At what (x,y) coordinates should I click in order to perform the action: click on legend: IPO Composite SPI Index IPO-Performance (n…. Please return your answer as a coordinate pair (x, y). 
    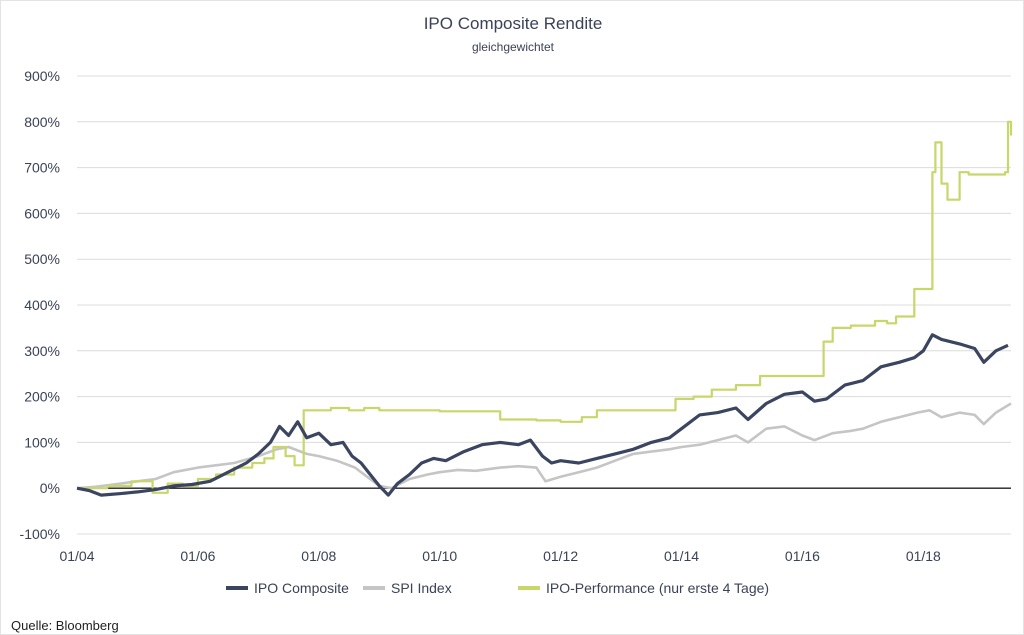
    Looking at the image, I should click on (497, 588).